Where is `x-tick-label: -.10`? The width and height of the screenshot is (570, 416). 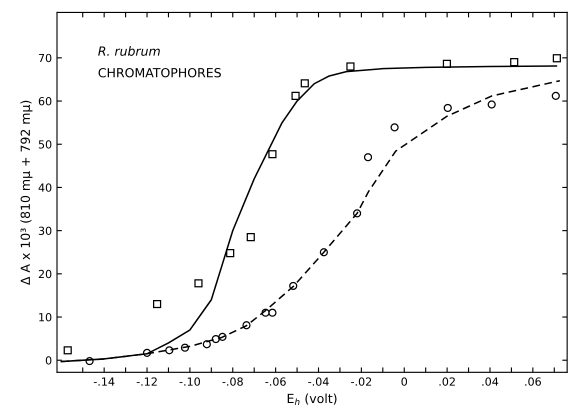
x-tick-label: -.10 is located at coordinates (190, 381).